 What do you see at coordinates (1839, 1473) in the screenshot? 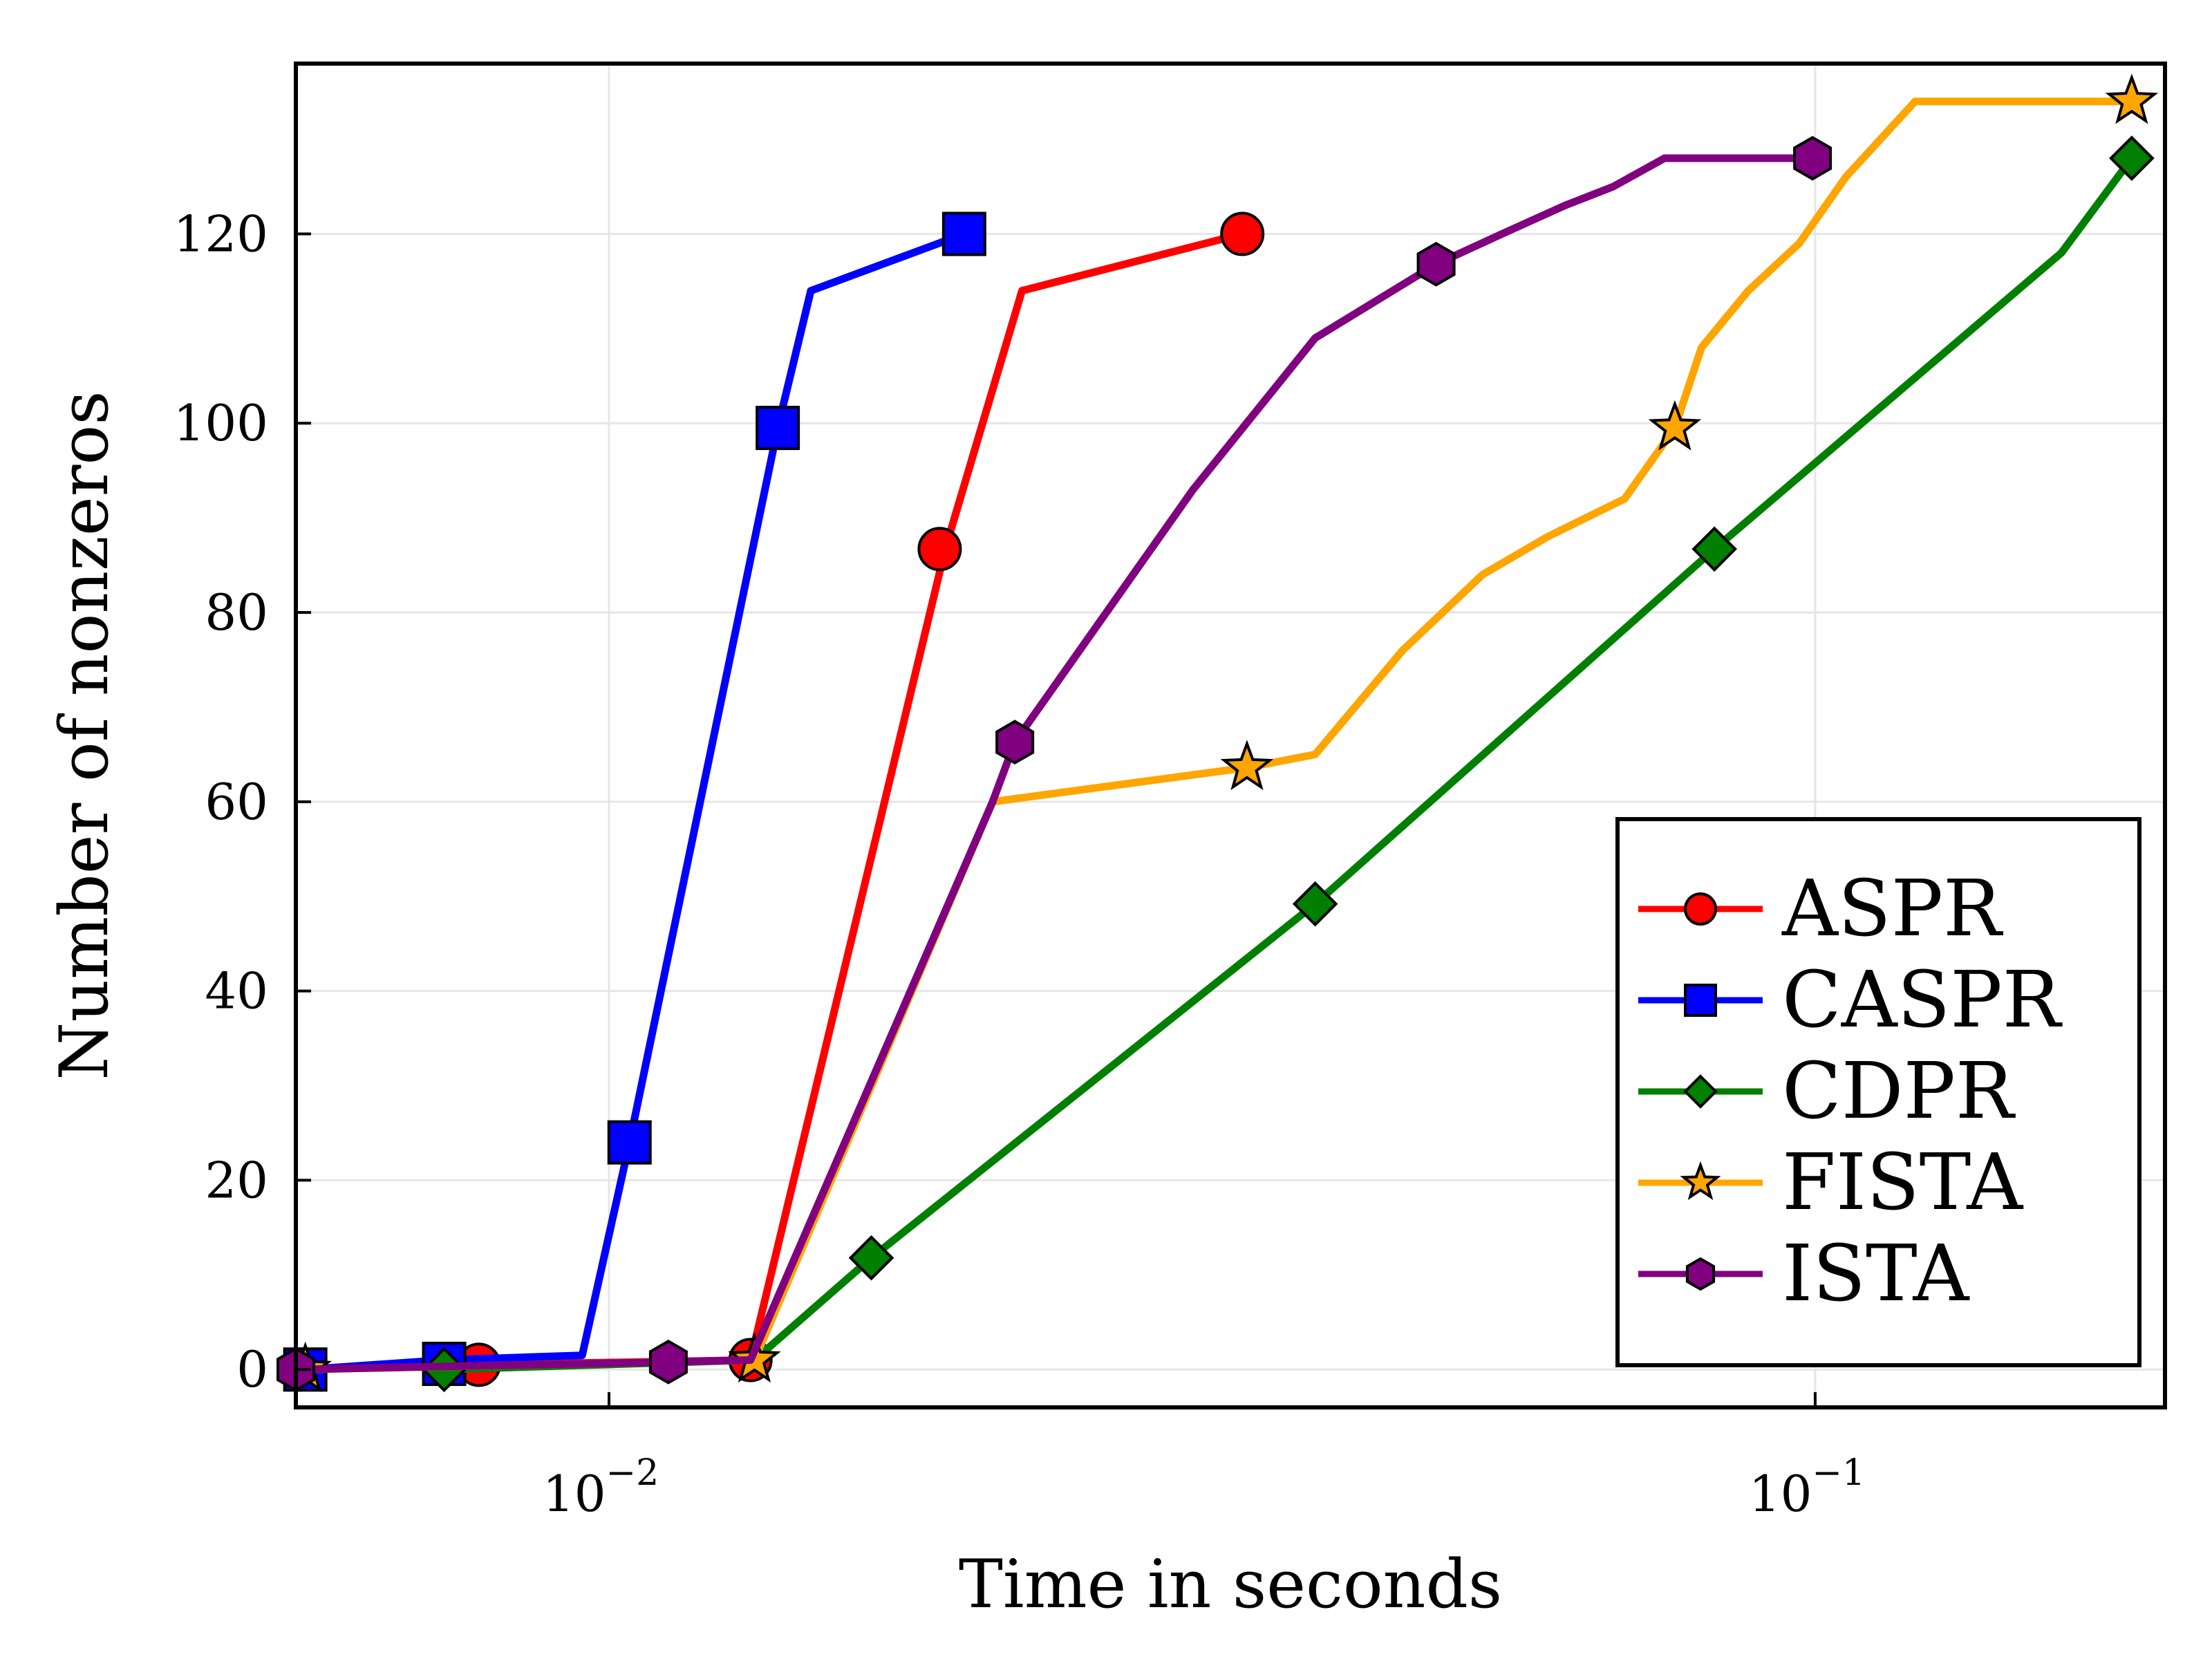
I see `x-tick-exponent: −1` at bounding box center [1839, 1473].